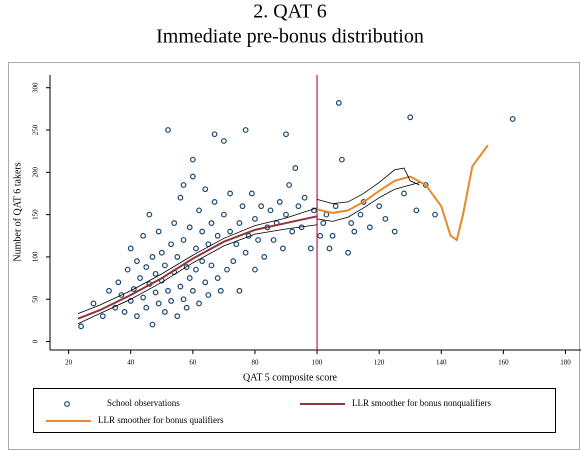 Image resolution: width=581 pixels, height=450 pixels. I want to click on y-tick-label: 300, so click(36, 87).